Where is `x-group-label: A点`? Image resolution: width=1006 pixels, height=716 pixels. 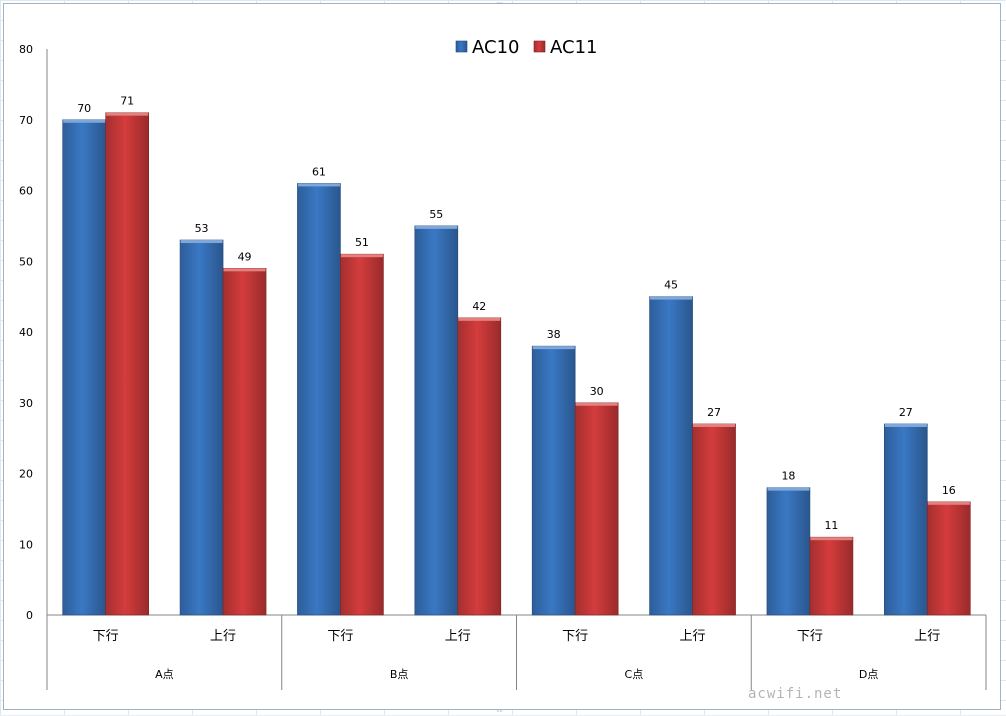 x-group-label: A点 is located at coordinates (164, 674).